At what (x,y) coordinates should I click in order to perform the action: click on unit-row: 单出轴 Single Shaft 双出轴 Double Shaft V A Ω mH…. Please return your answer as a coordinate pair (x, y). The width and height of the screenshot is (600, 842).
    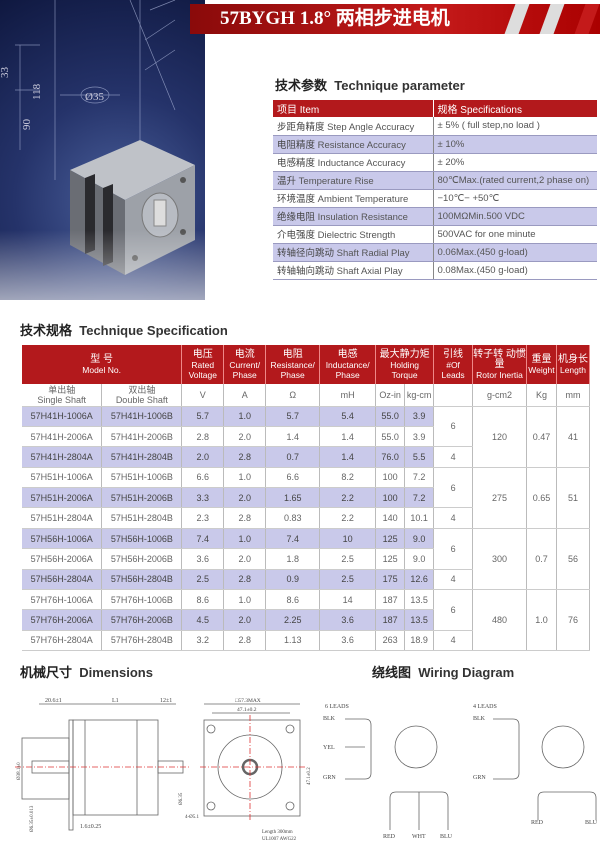
    Looking at the image, I should click on (306, 395).